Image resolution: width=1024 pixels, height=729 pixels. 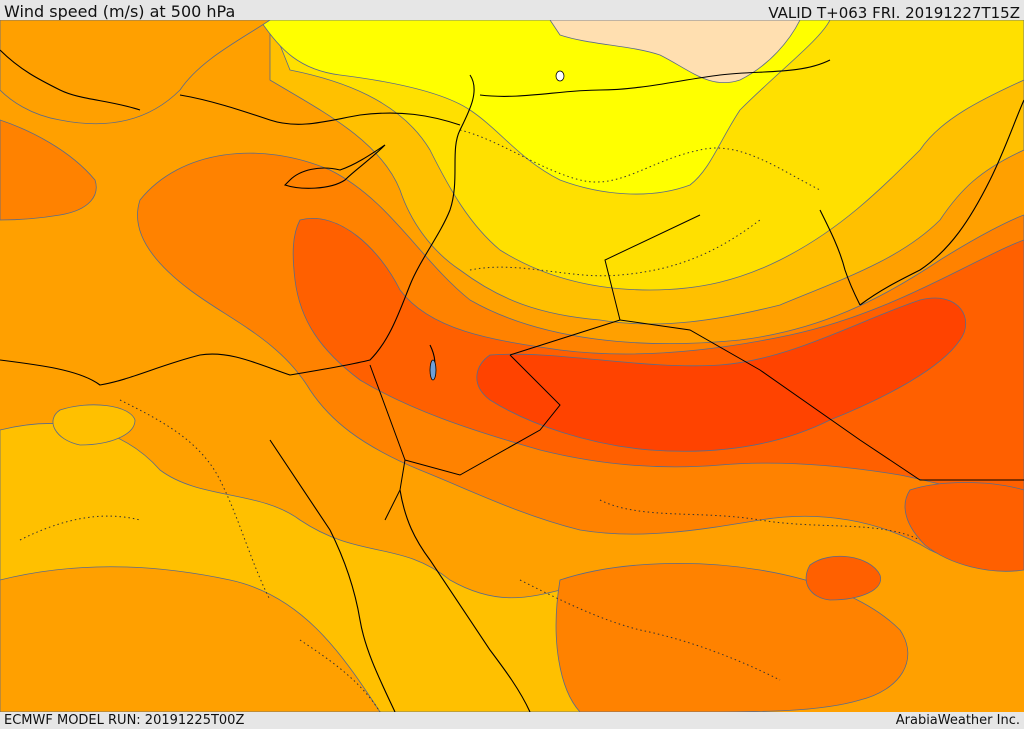 What do you see at coordinates (732, 637) in the screenshot?
I see `field-se-strong` at bounding box center [732, 637].